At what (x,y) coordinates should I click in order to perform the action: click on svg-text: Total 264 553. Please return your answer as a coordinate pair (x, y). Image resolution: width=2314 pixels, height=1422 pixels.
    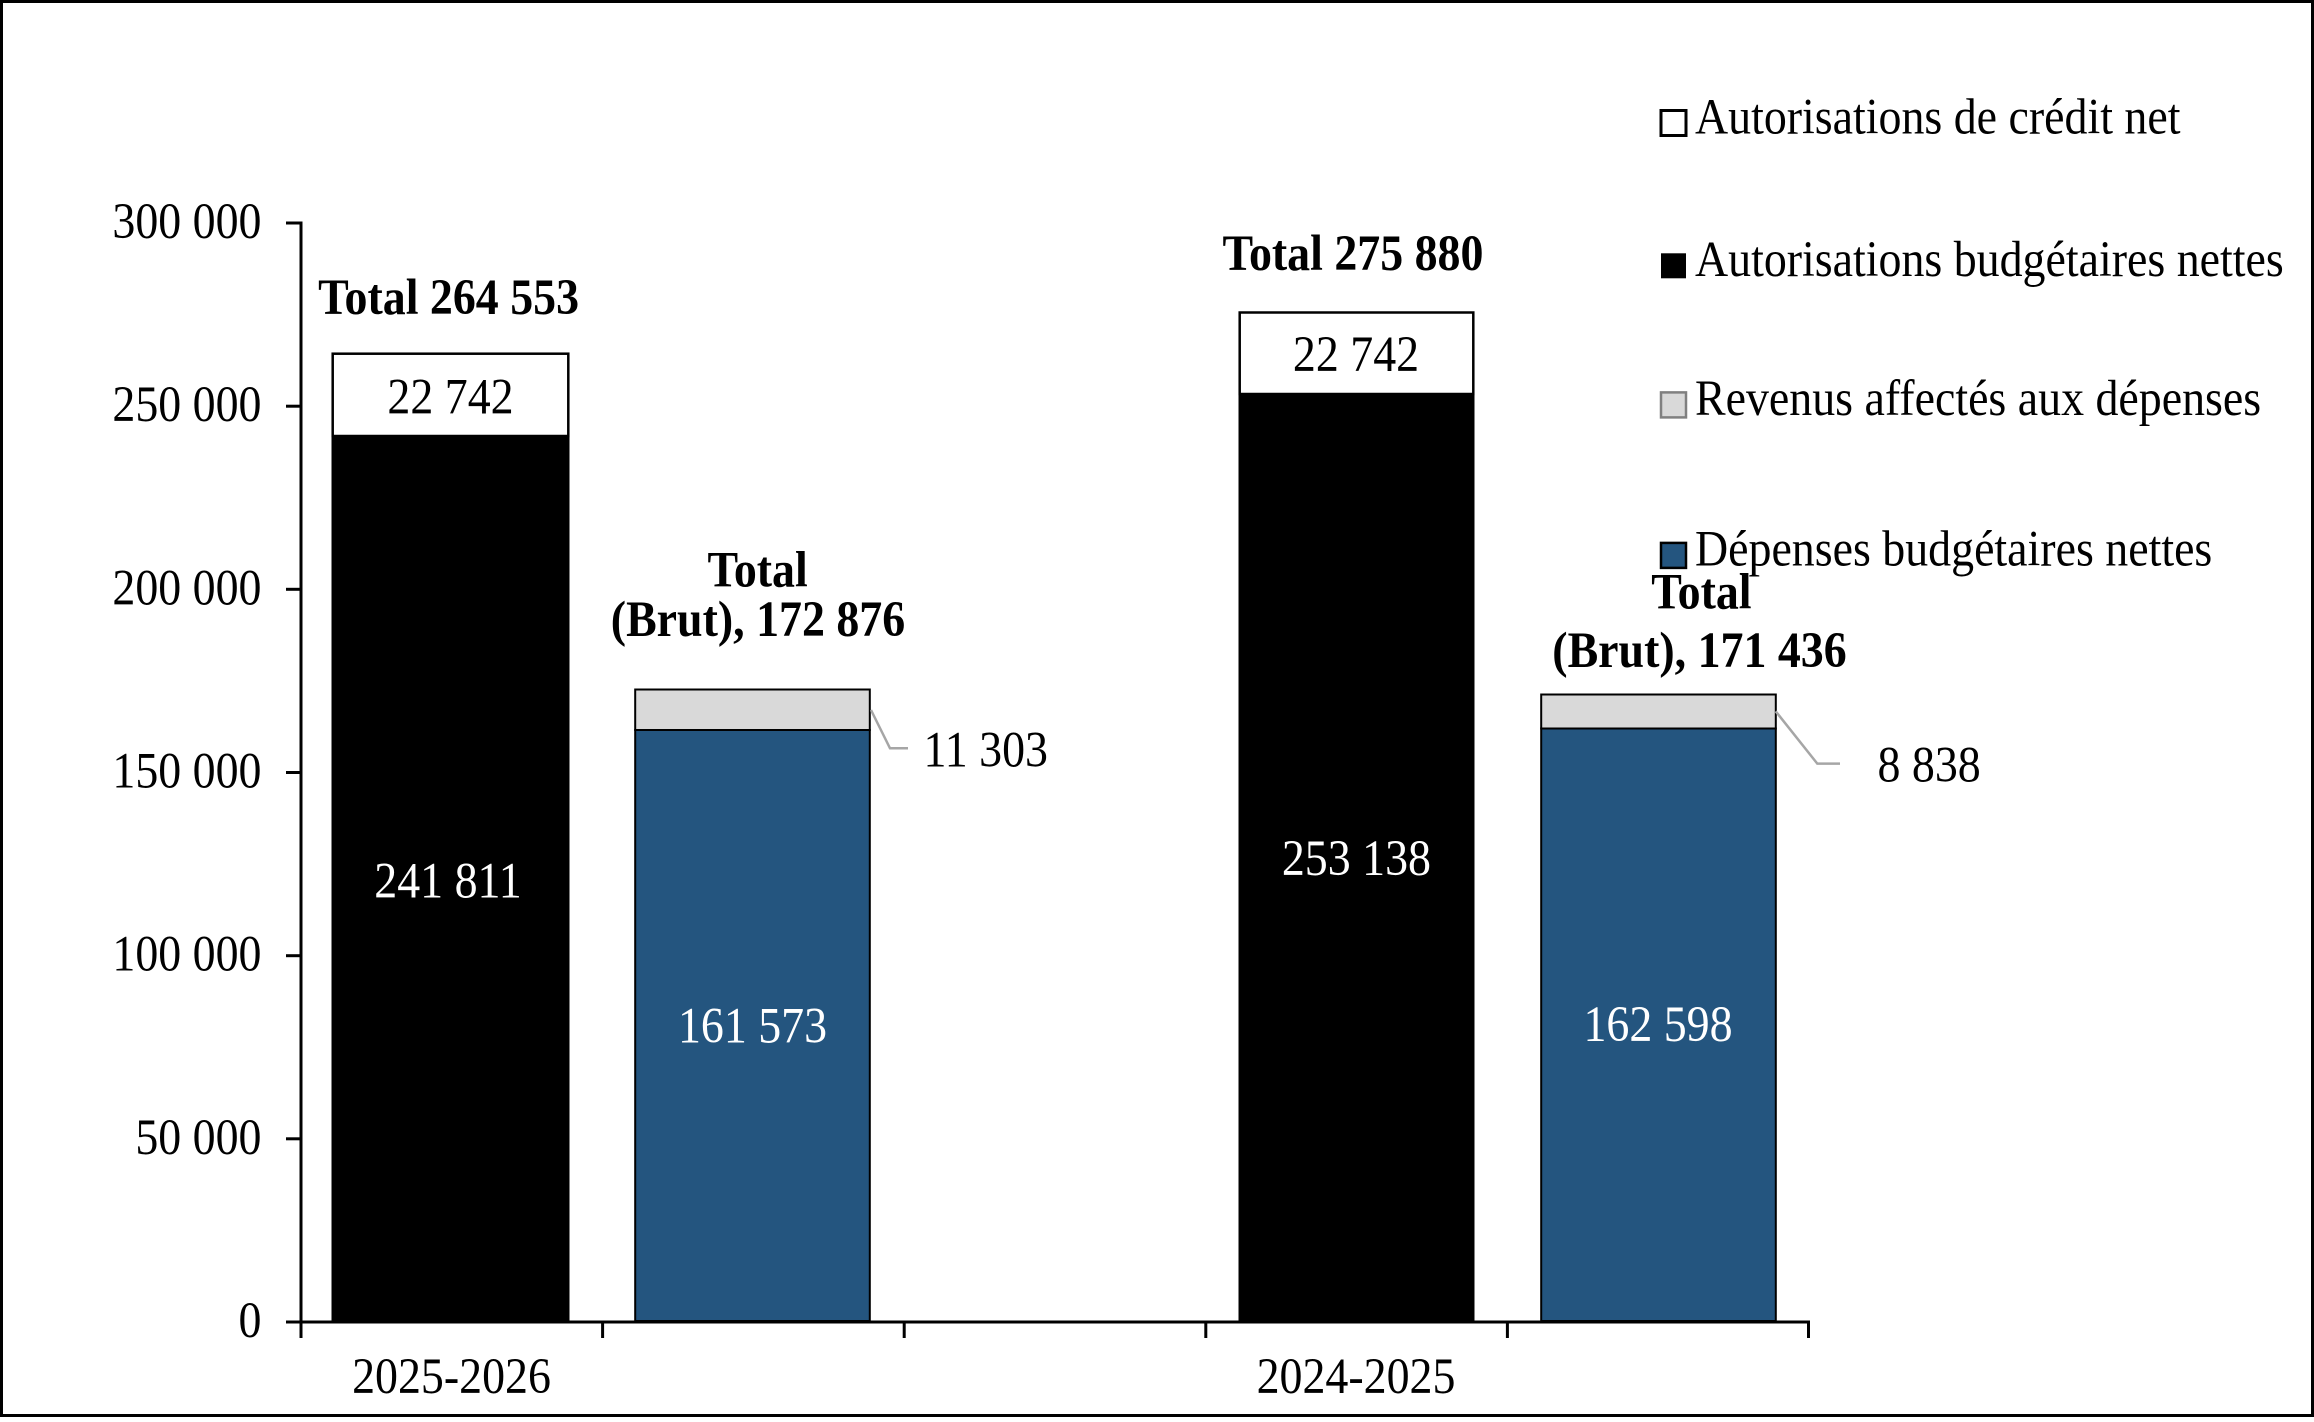
    Looking at the image, I should click on (448, 298).